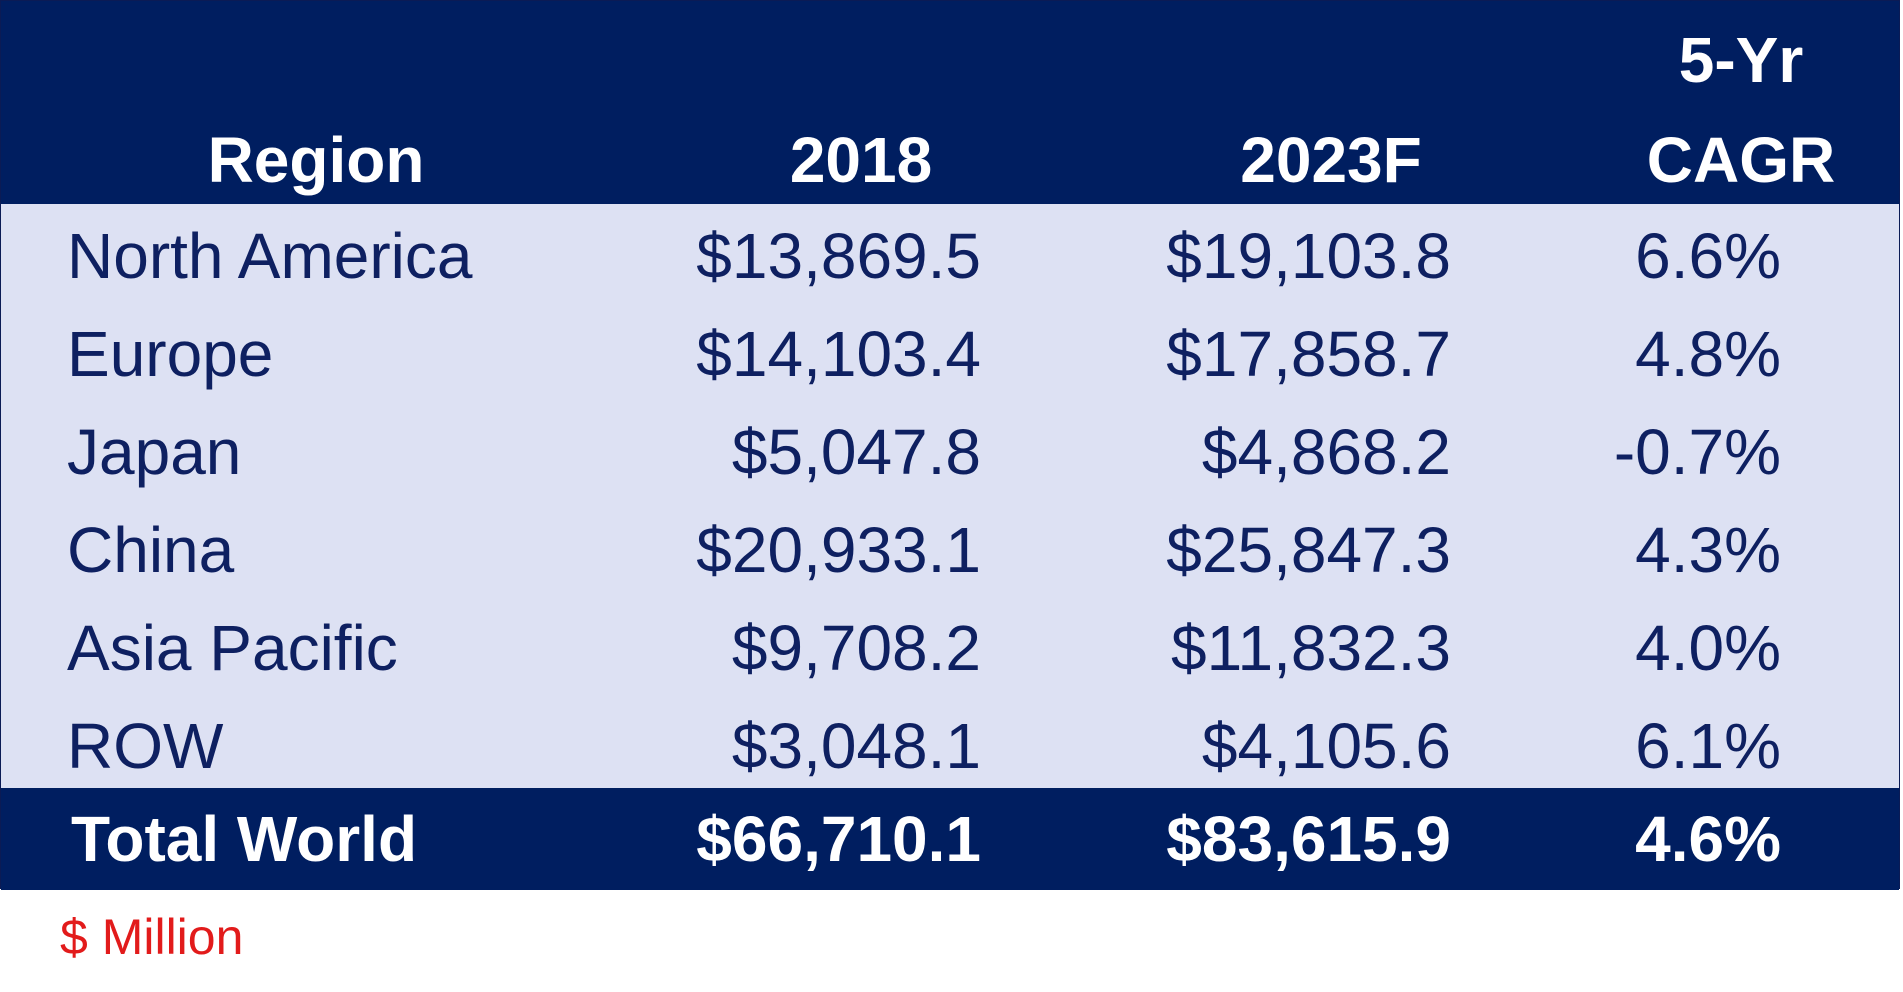 The width and height of the screenshot is (1903, 992). What do you see at coordinates (1308, 256) in the screenshot?
I see `cell-2023f: $19,103.8` at bounding box center [1308, 256].